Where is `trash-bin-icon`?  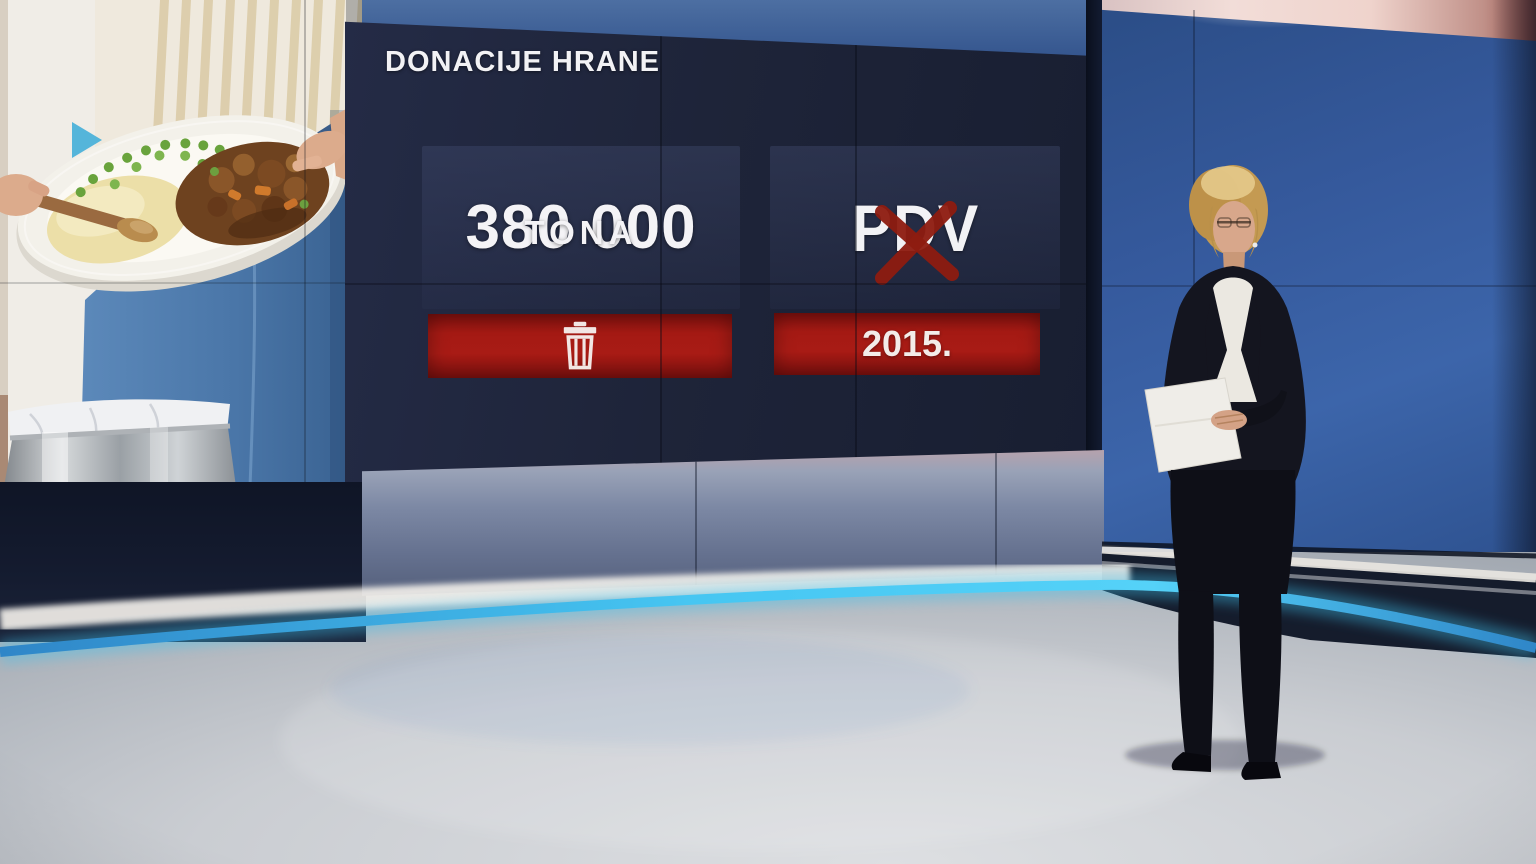 trash-bin-icon is located at coordinates (580, 345).